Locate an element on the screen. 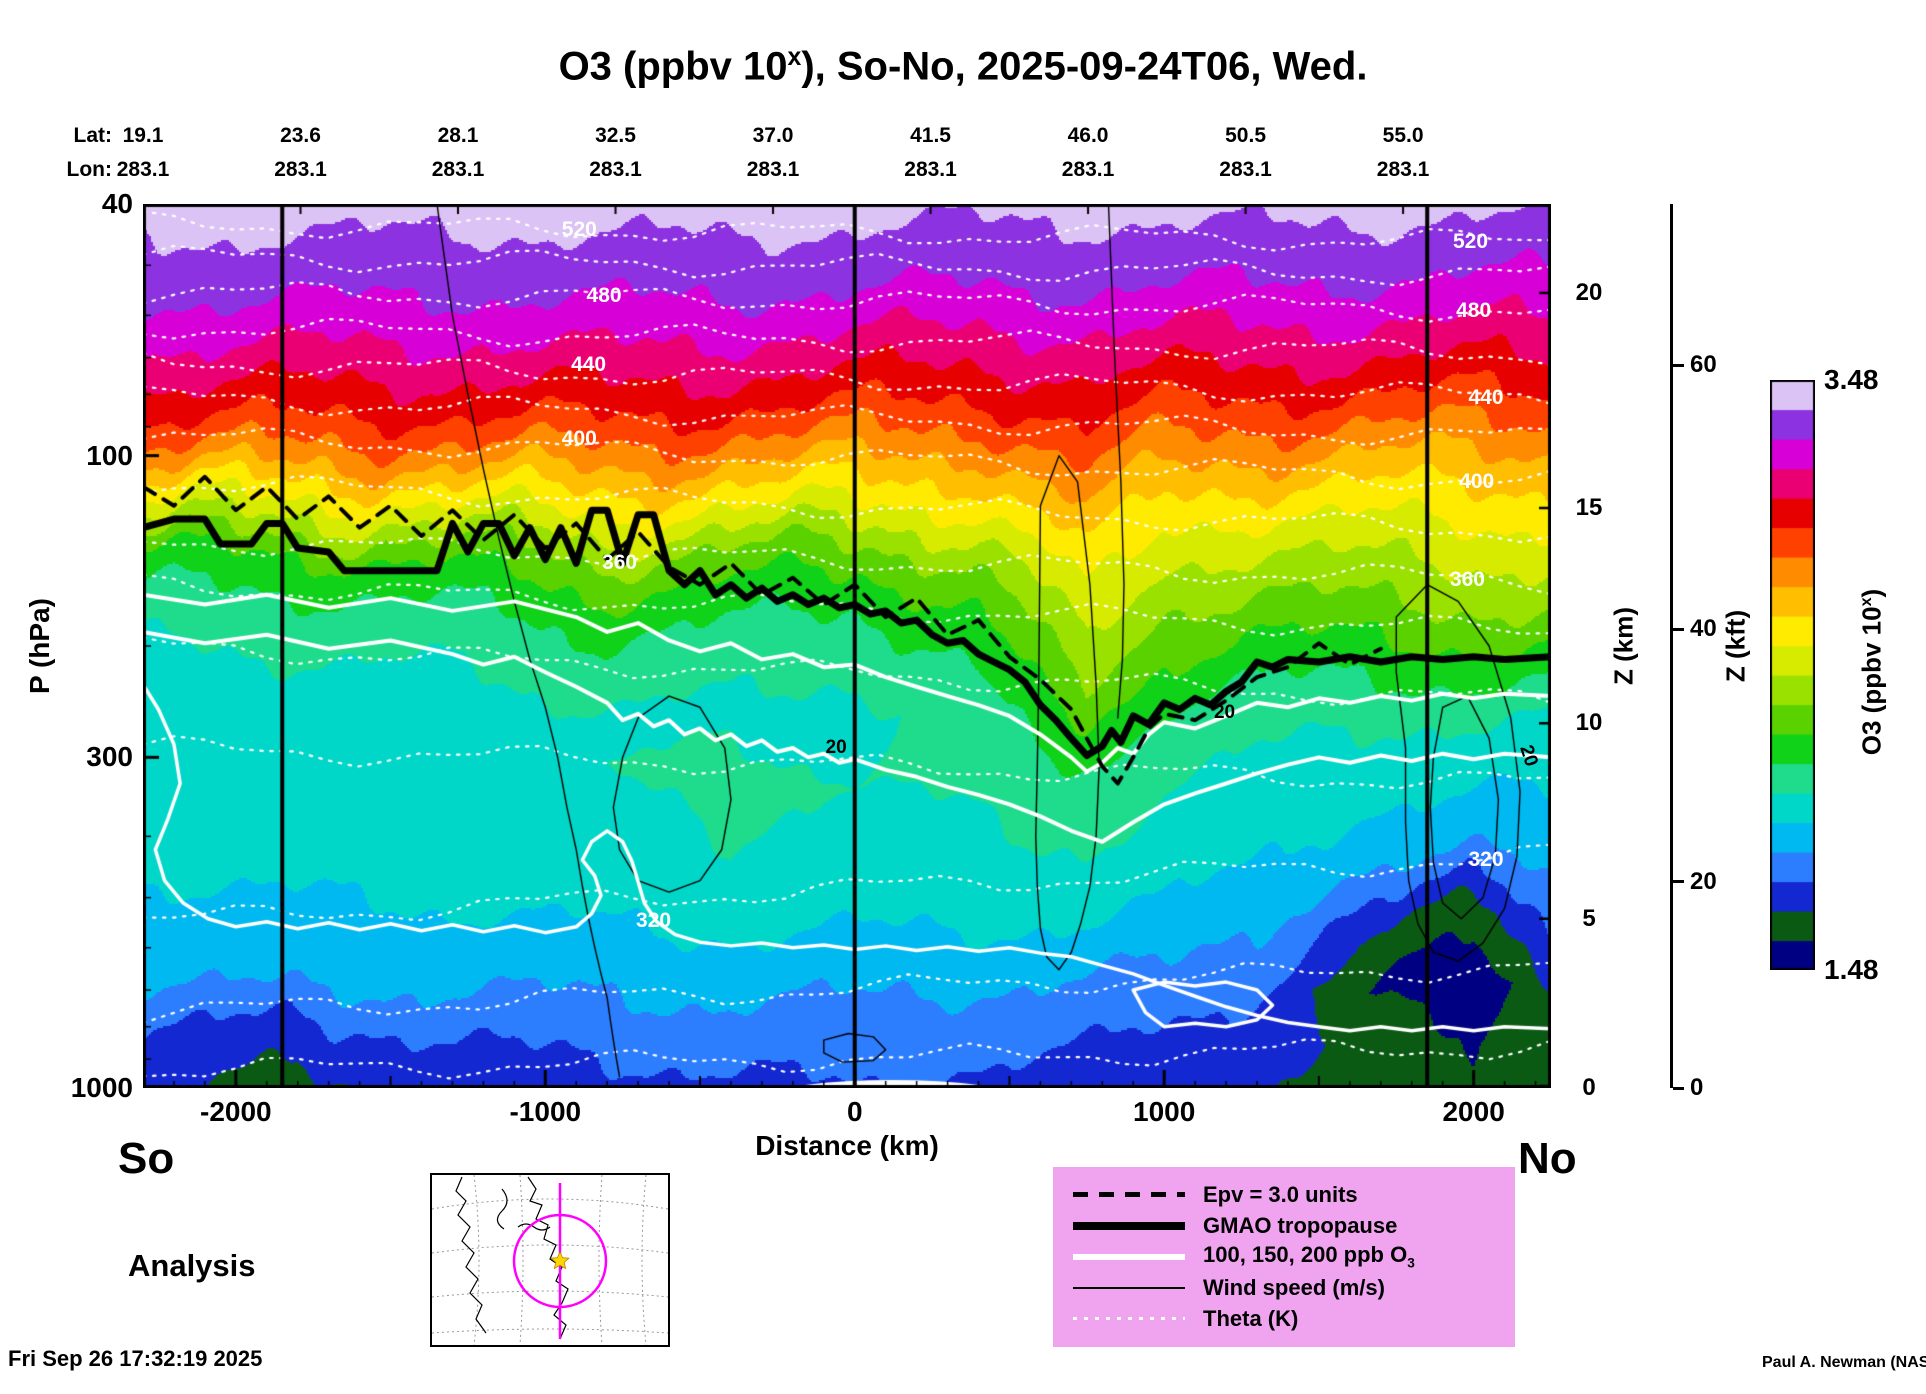  legend-label-o3-contours: 100, 150, 200 ppb O3 is located at coordinates (1309, 1256).